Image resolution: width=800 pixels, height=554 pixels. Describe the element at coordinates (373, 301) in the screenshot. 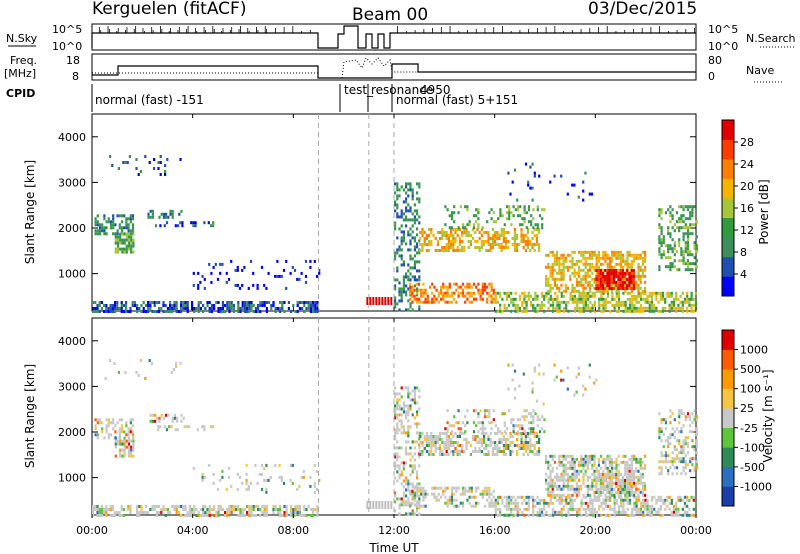

I see `test-strip-cell` at that location.